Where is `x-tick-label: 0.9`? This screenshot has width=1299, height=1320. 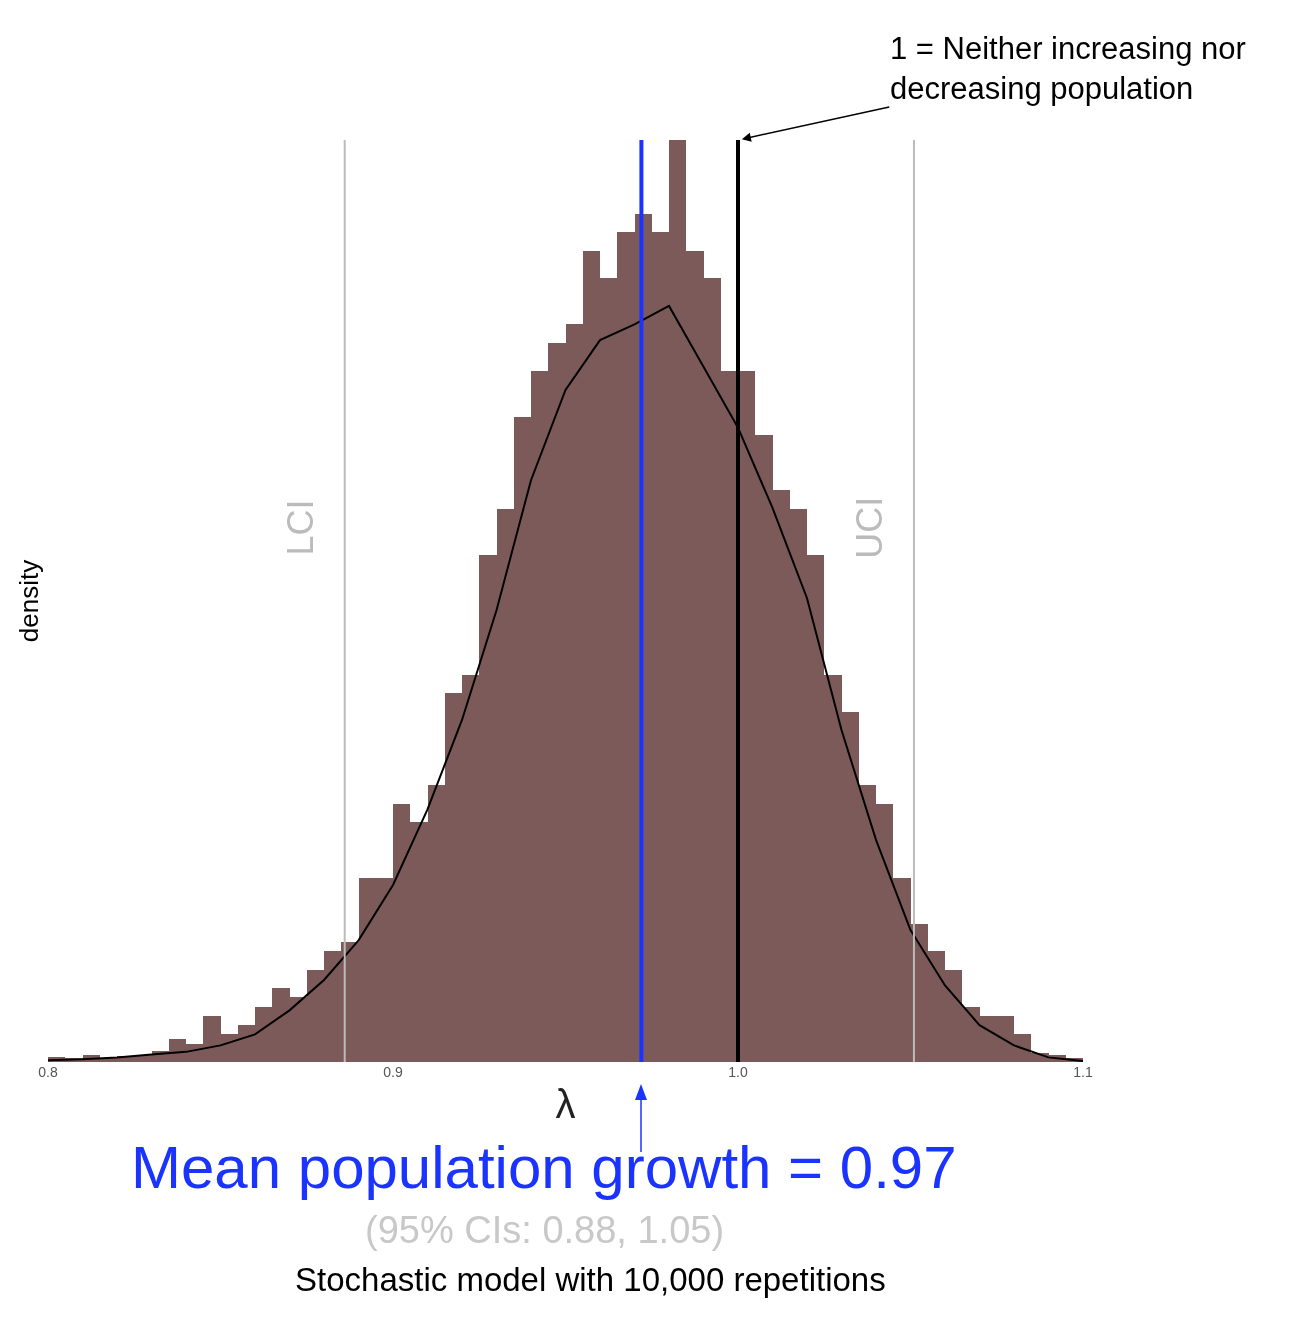 x-tick-label: 0.9 is located at coordinates (393, 1072).